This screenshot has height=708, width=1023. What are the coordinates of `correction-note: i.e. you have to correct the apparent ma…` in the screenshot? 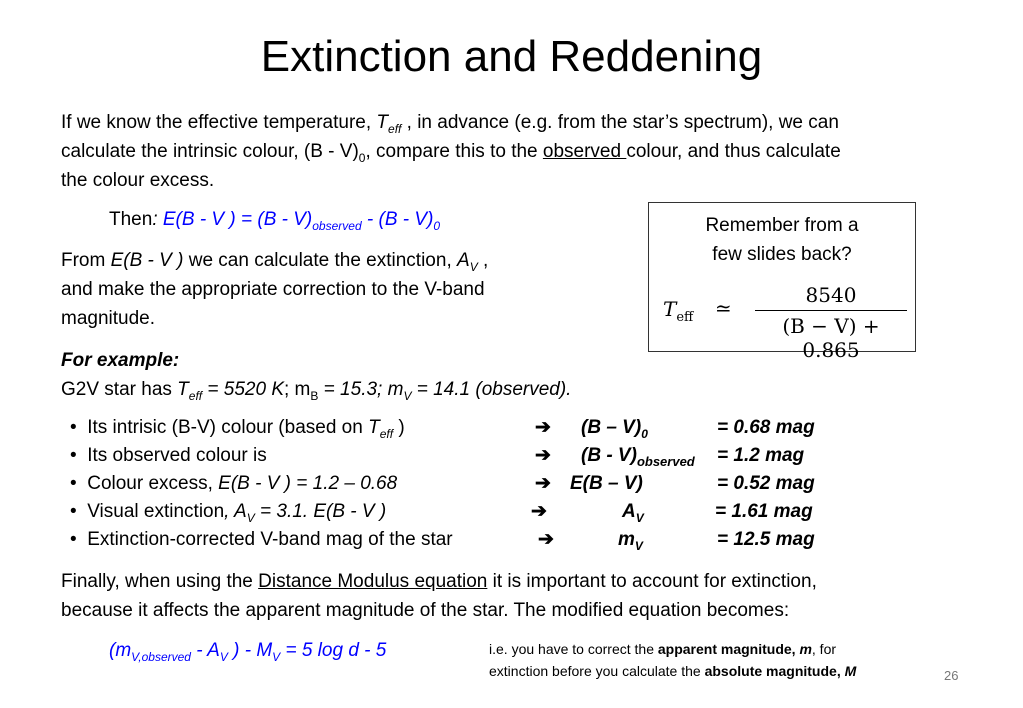 It's located at (673, 660).